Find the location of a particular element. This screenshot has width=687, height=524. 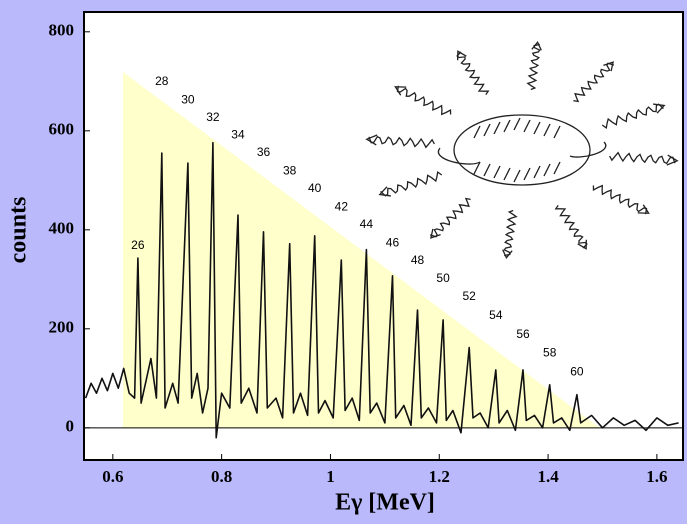

peak-label: 40 is located at coordinates (315, 188).